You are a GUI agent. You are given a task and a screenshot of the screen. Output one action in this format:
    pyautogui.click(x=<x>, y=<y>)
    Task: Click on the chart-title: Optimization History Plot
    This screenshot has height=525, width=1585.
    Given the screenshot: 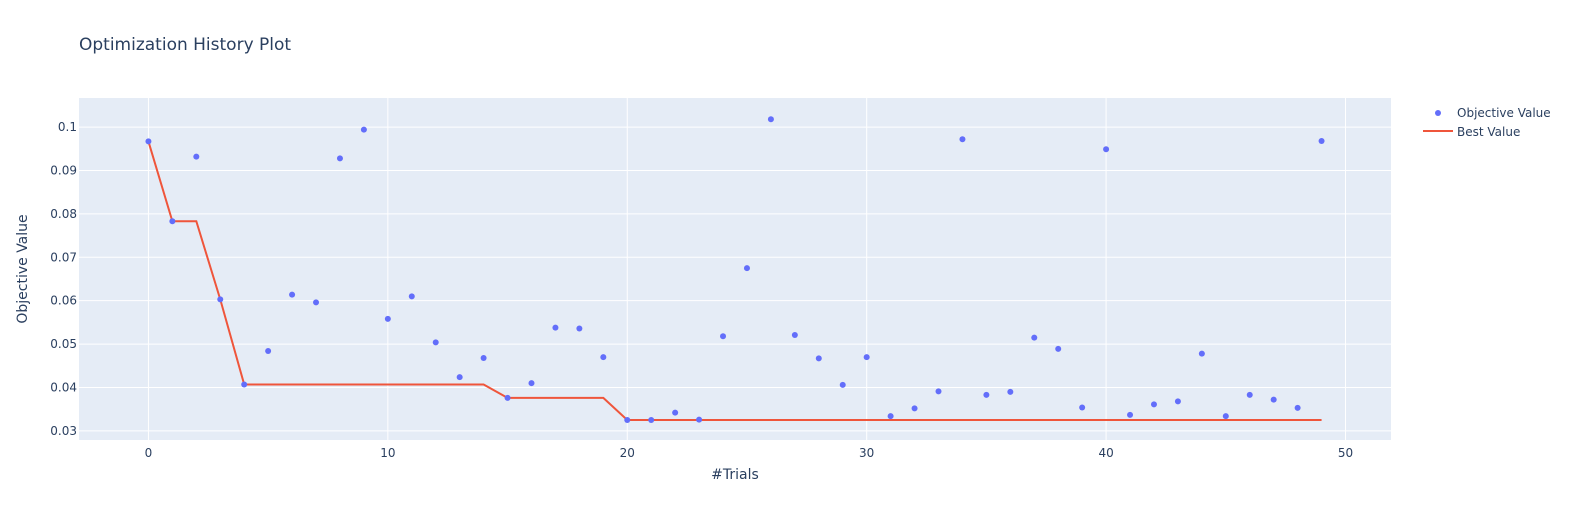 What is the action you would take?
    pyautogui.click(x=185, y=45)
    